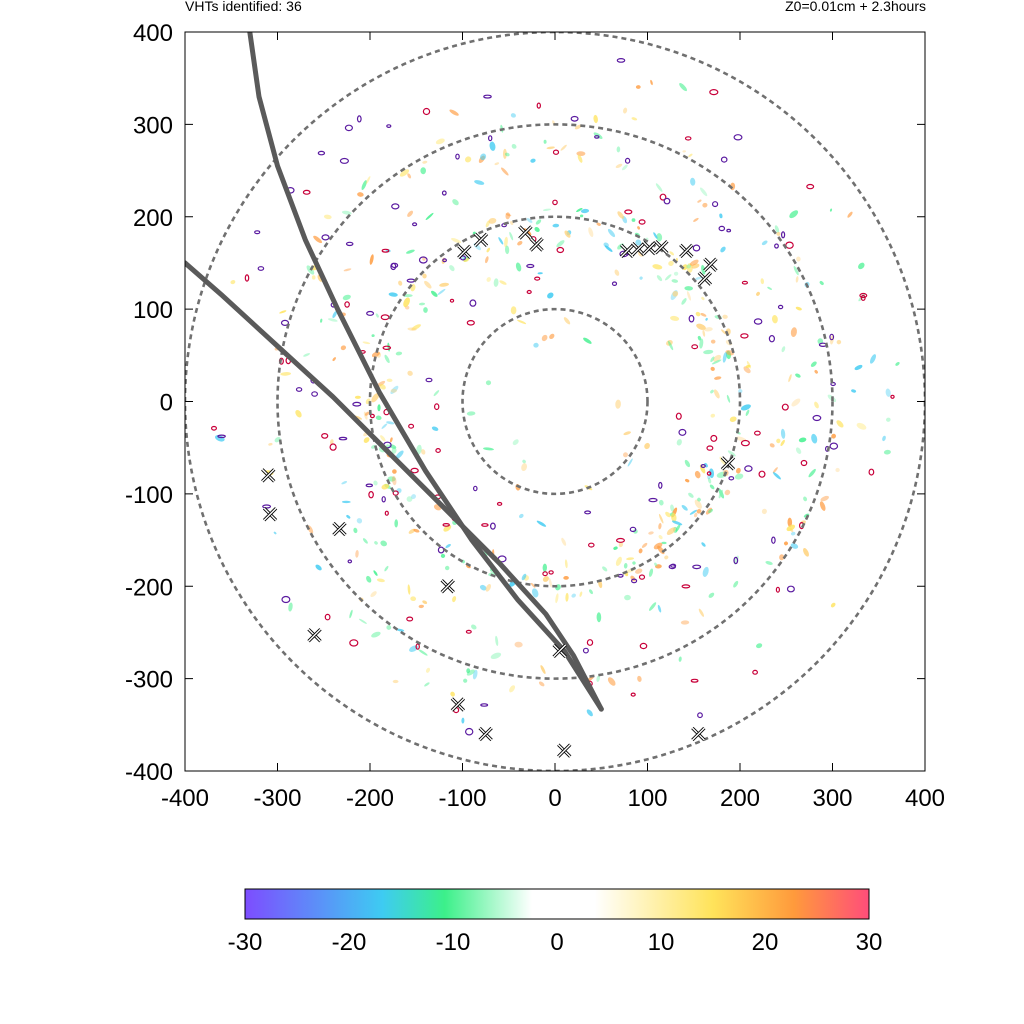 This screenshot has width=1024, height=1024. Describe the element at coordinates (153, 33) in the screenshot. I see `y-tick-label: 400` at that location.